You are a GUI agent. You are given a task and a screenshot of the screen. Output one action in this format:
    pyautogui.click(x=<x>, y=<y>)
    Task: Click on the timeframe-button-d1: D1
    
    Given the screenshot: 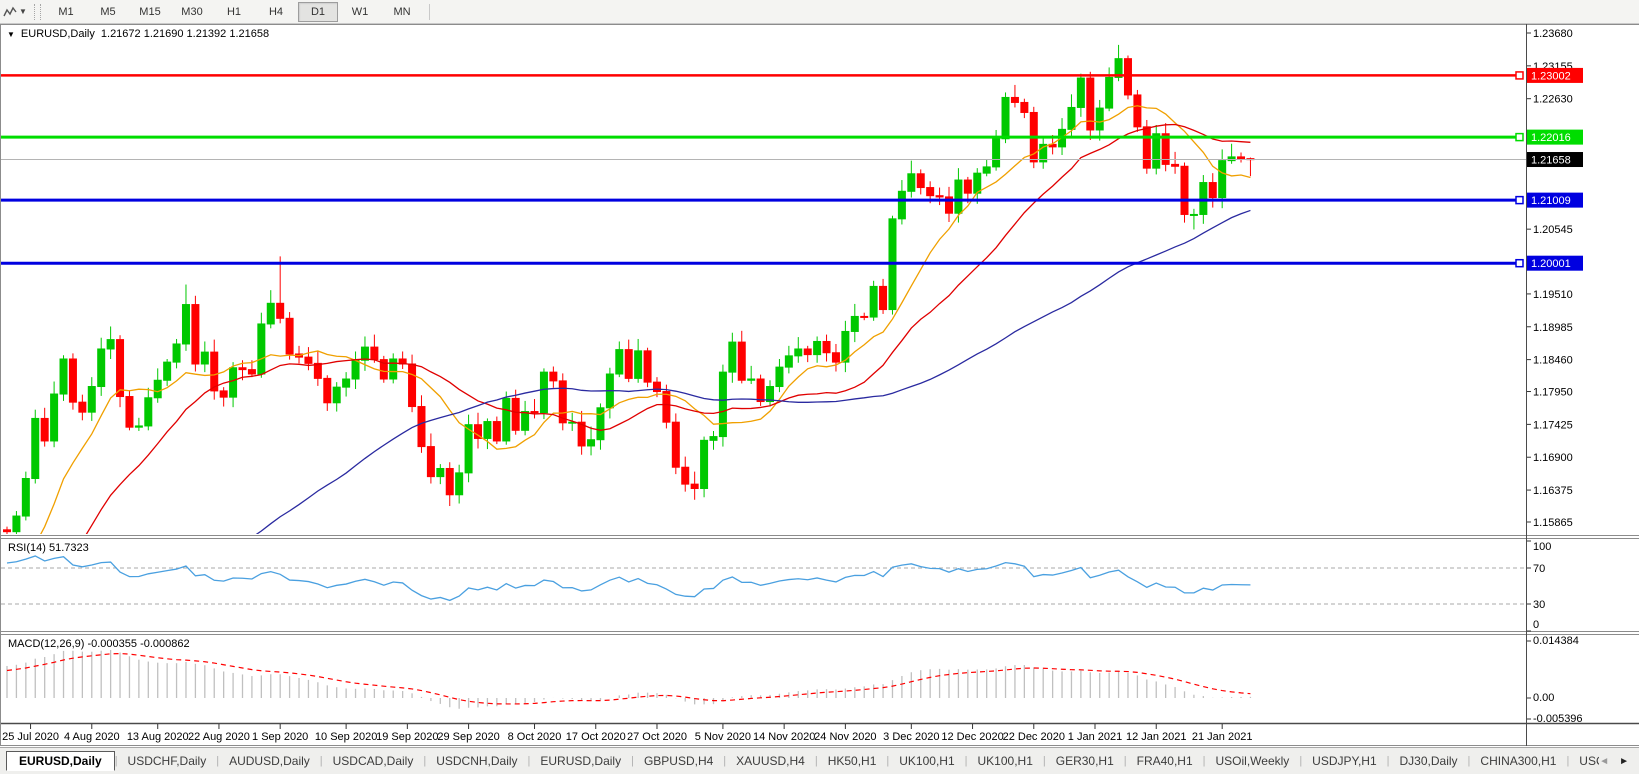 What is the action you would take?
    pyautogui.click(x=318, y=11)
    